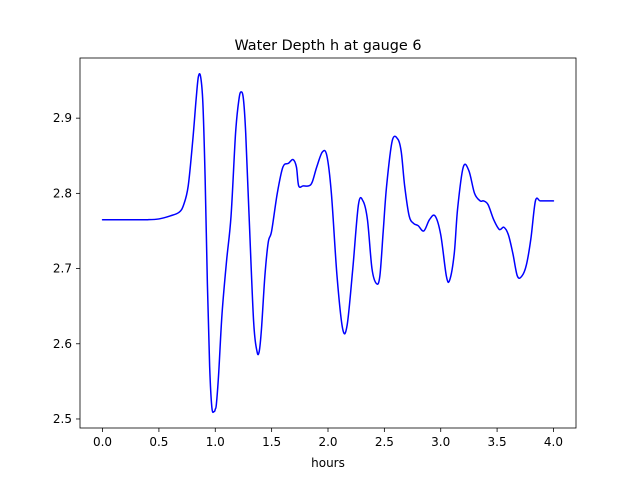 The image size is (640, 485). Describe the element at coordinates (327, 46) in the screenshot. I see `chart-title: Water Depth h at gauge 6` at that location.